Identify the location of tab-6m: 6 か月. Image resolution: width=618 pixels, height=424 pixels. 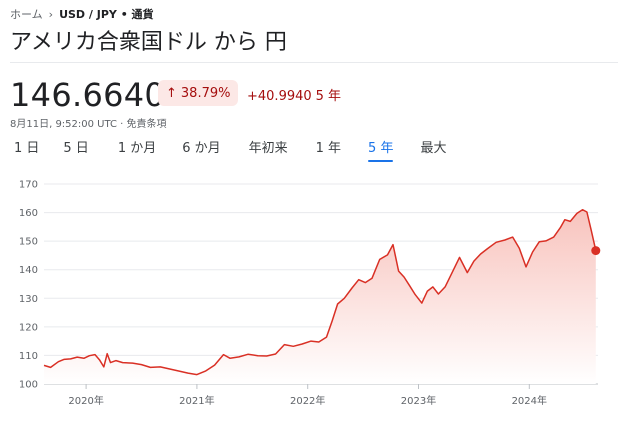
(201, 148).